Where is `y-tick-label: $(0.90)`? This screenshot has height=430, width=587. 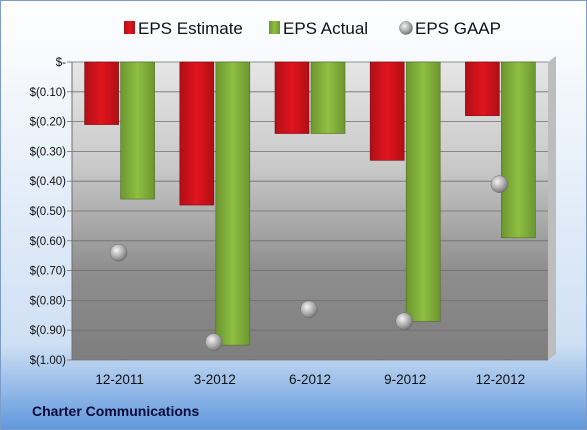 y-tick-label: $(0.90) is located at coordinates (48, 331).